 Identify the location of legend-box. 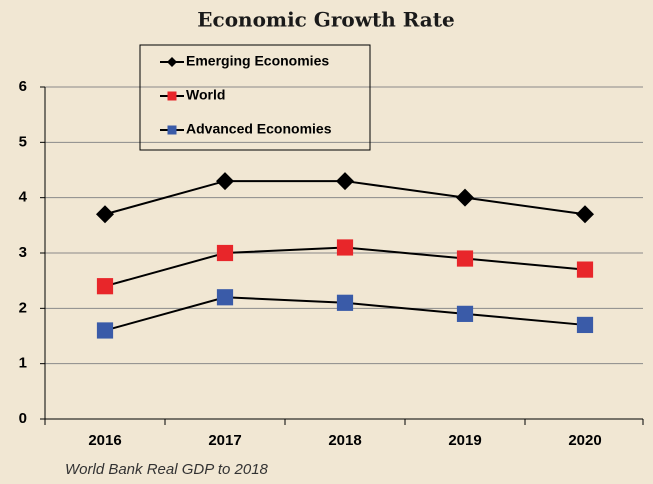
(255, 97).